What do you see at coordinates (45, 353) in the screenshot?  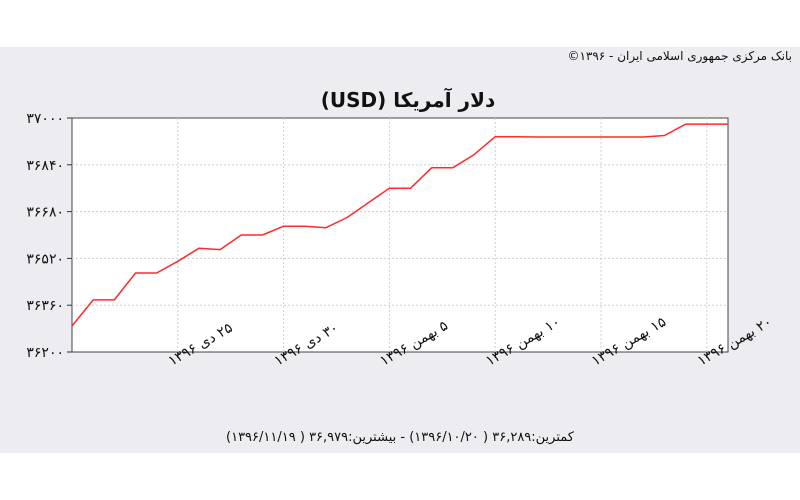 I see `y-tick-label: ۳۶۲۰۰` at bounding box center [45, 353].